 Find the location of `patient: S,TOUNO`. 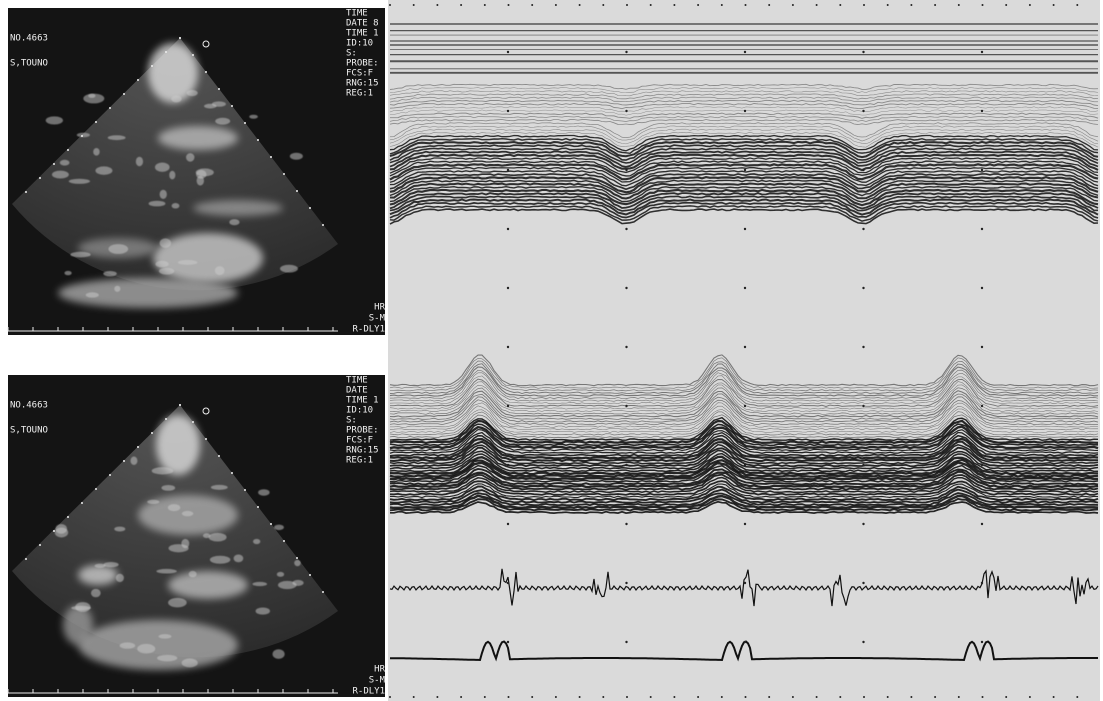

patient: S,TOUNO is located at coordinates (29, 431).